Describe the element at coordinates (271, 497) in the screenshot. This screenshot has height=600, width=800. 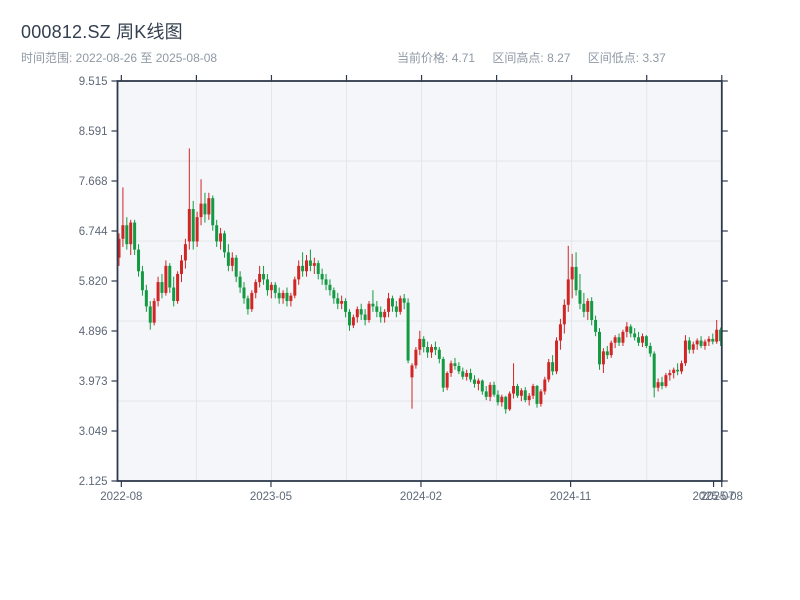
I see `x-tick-label: 2023-05` at that location.